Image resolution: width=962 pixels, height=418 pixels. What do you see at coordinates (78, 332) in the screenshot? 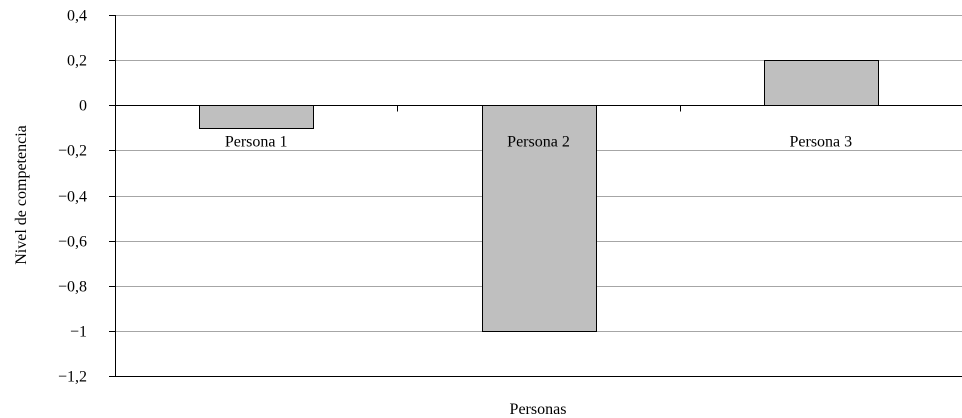
I see `y-tick-label: −1` at bounding box center [78, 332].